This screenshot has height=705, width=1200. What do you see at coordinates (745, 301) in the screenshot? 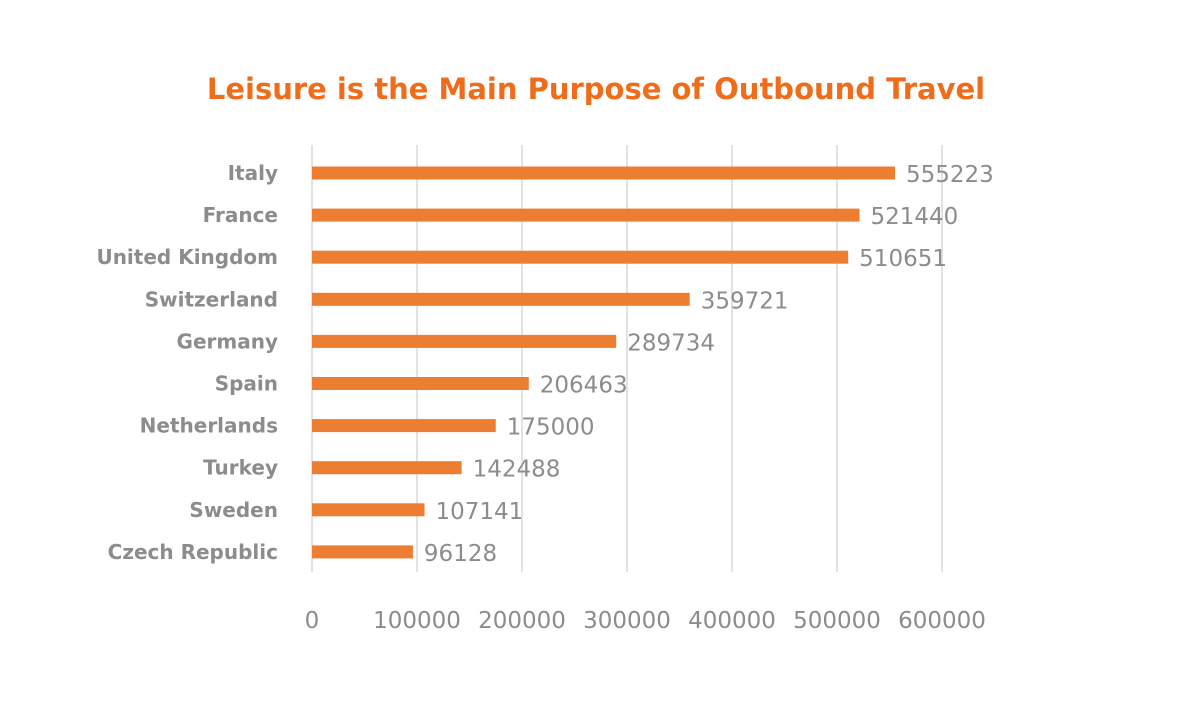
I see `data-label: 359721` at bounding box center [745, 301].